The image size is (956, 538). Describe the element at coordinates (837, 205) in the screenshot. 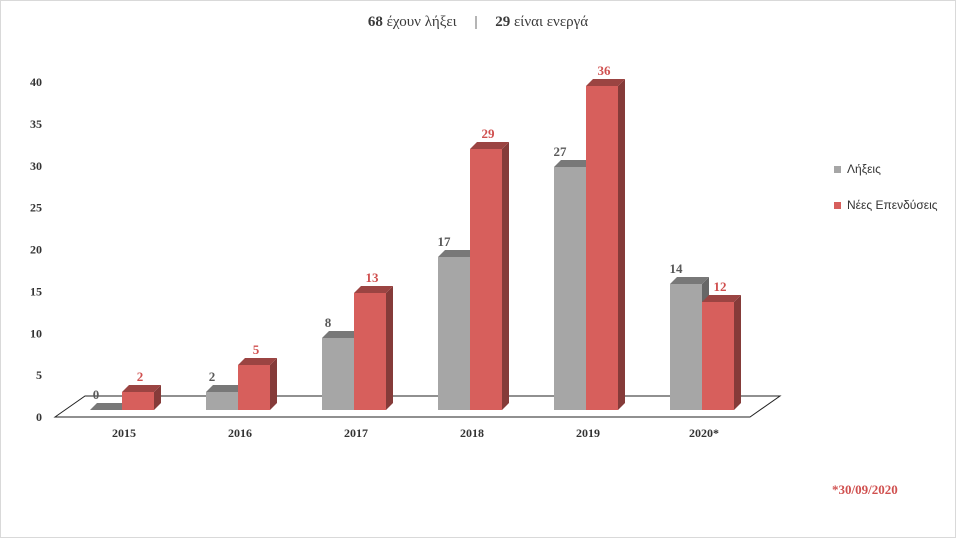

I see `legend-swatch-new-investments` at that location.